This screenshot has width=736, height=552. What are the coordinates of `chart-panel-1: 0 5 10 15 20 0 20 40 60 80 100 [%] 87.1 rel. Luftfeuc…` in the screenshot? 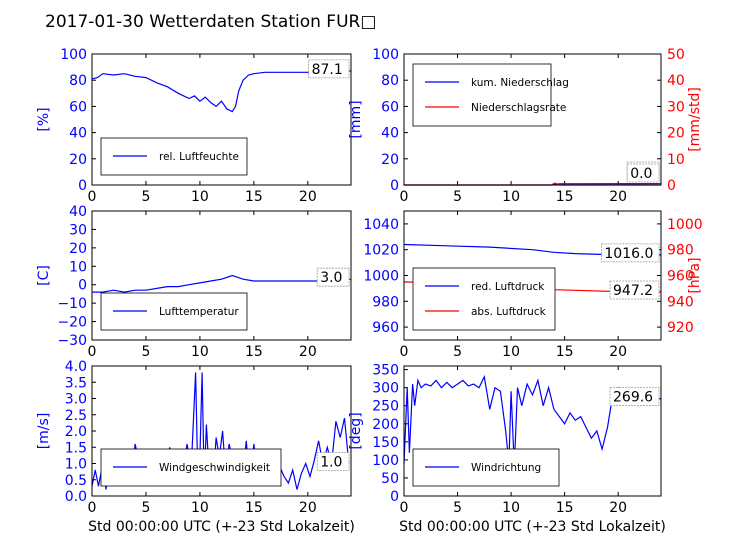 It's located at (194, 126).